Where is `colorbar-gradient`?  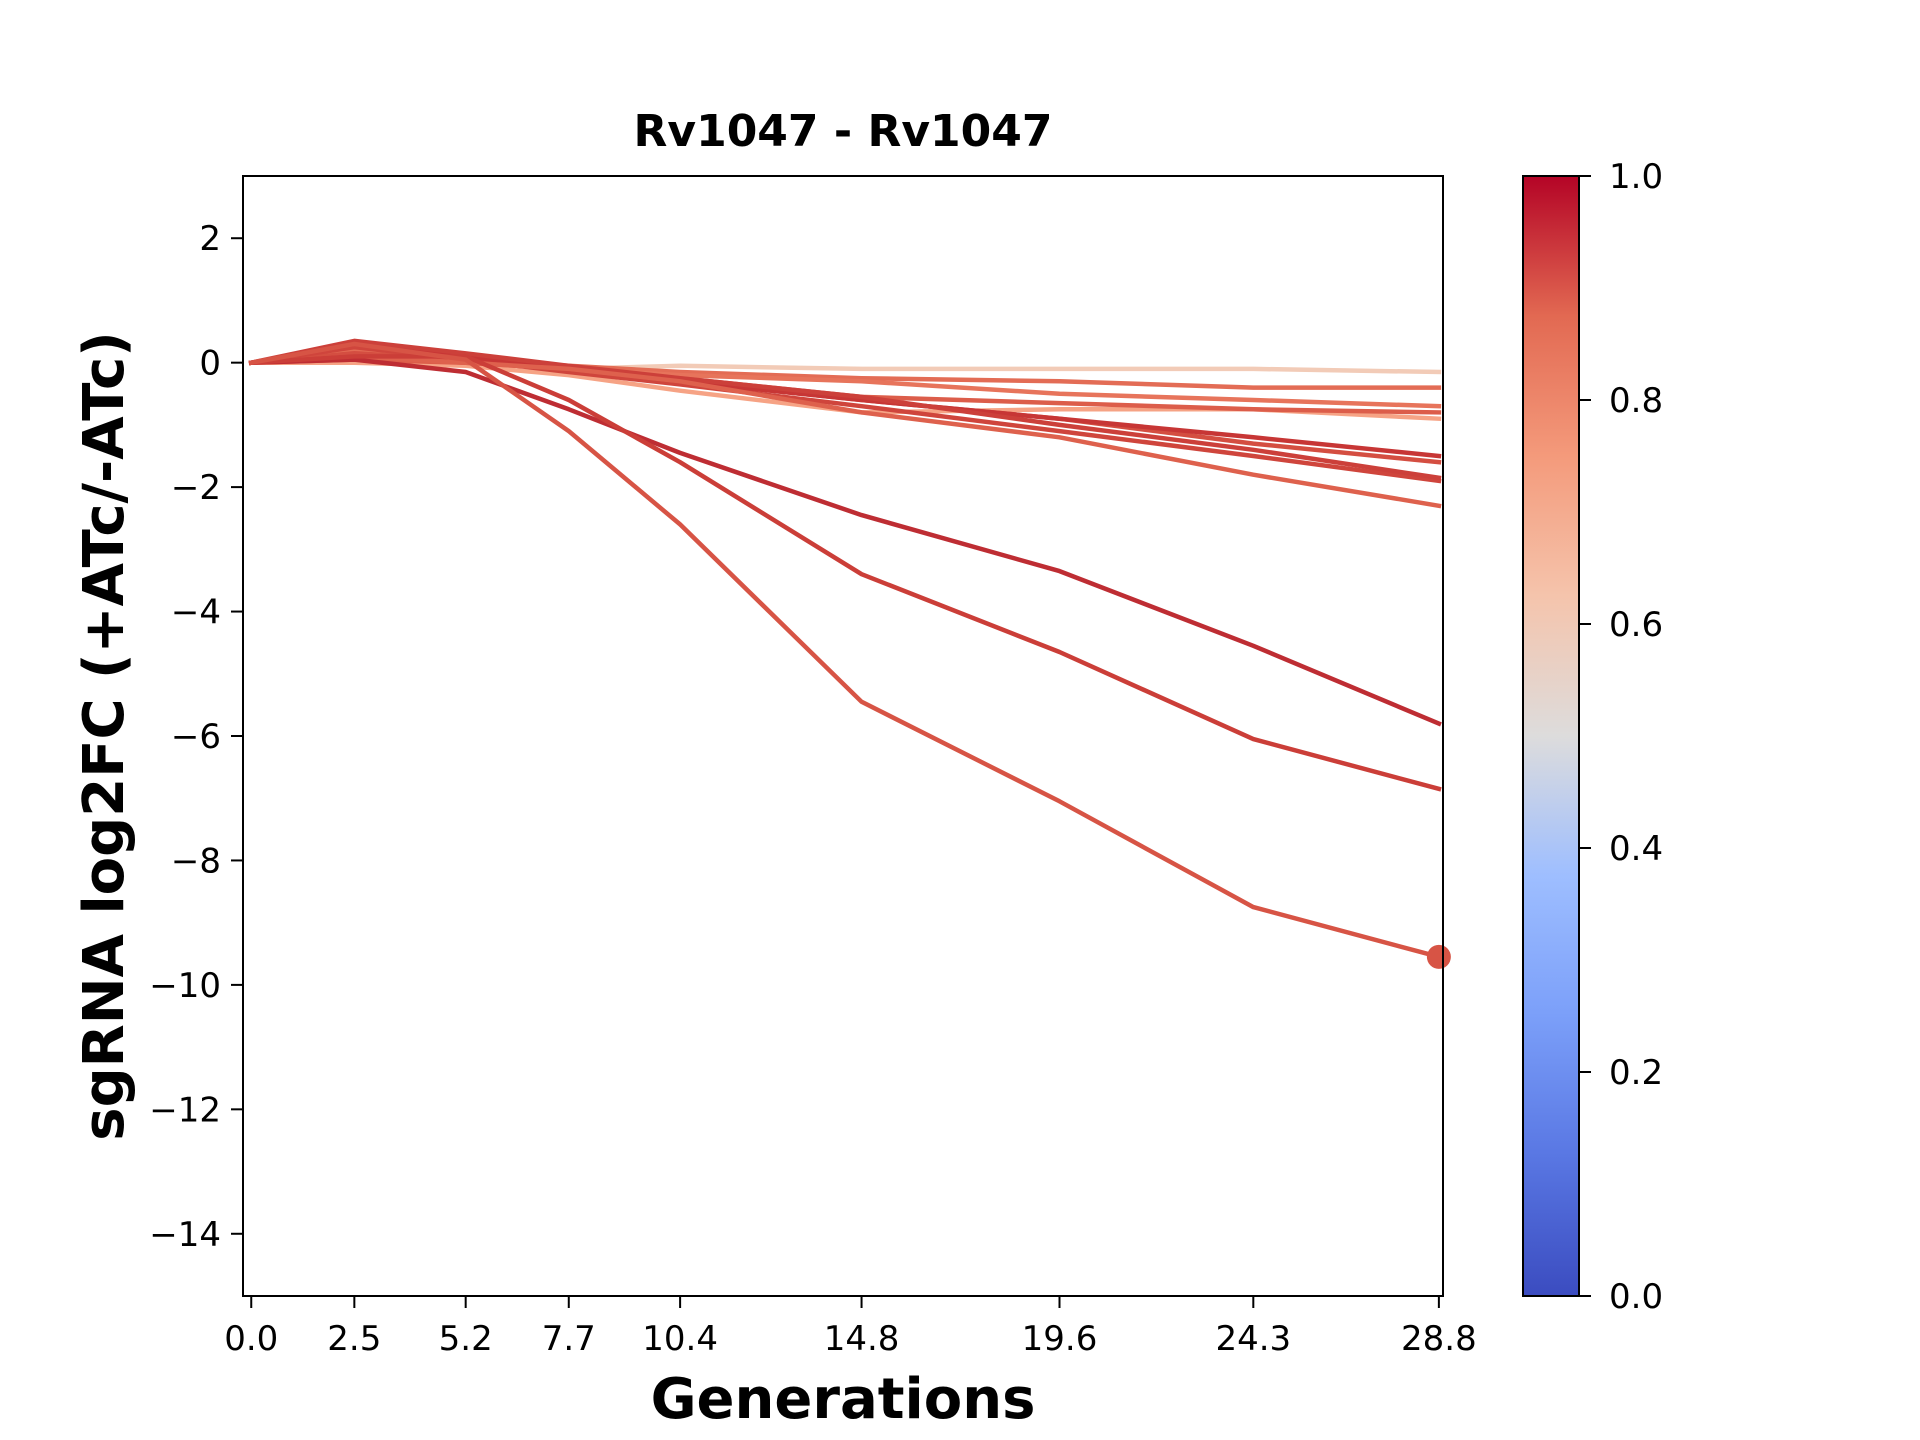
colorbar-gradient is located at coordinates (1551, 736).